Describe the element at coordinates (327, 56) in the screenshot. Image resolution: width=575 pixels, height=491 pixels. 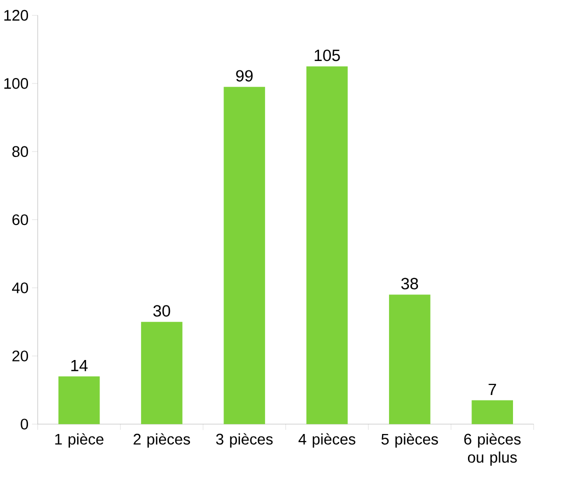
I see `data-label: 105` at that location.